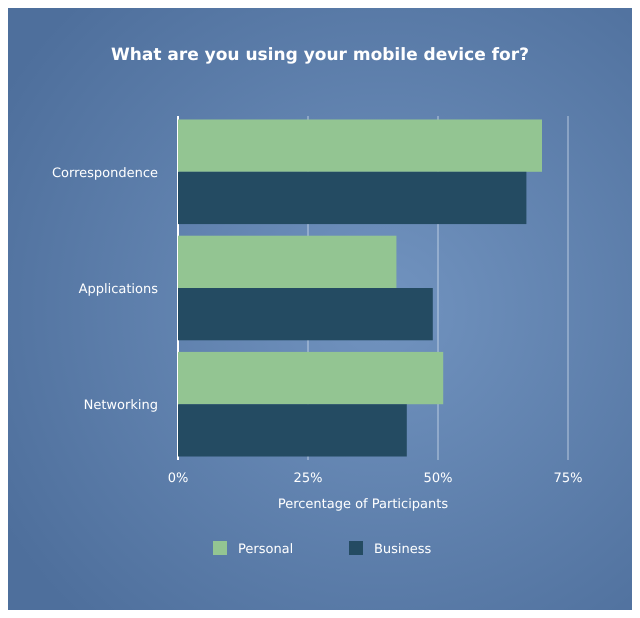 The image size is (640, 618). What do you see at coordinates (105, 173) in the screenshot?
I see `y-tick-label: Correspondence` at bounding box center [105, 173].